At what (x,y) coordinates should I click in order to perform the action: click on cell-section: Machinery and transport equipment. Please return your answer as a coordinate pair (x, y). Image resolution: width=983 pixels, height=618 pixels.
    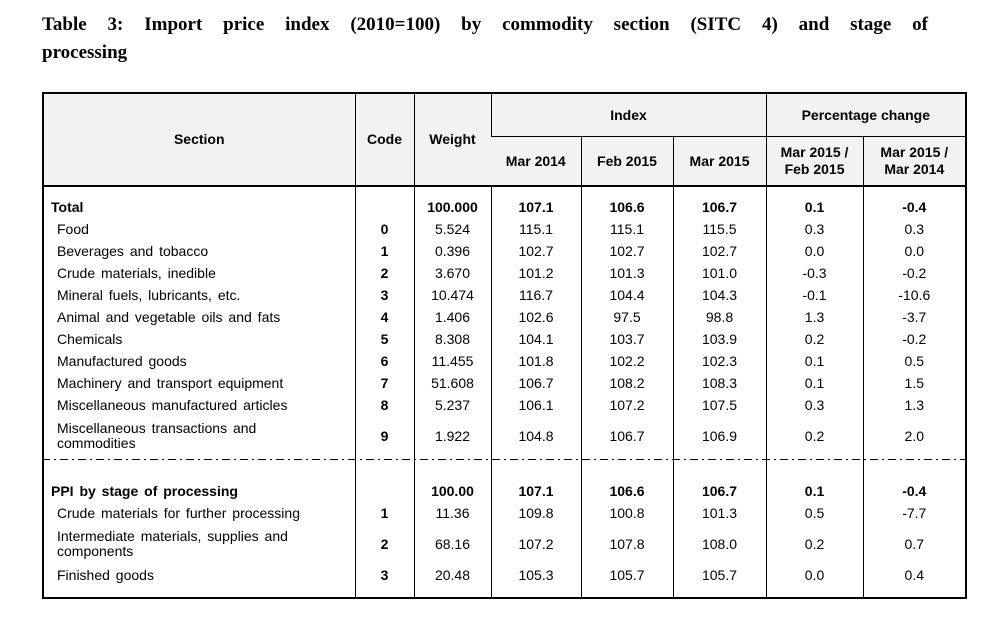
    Looking at the image, I should click on (170, 382).